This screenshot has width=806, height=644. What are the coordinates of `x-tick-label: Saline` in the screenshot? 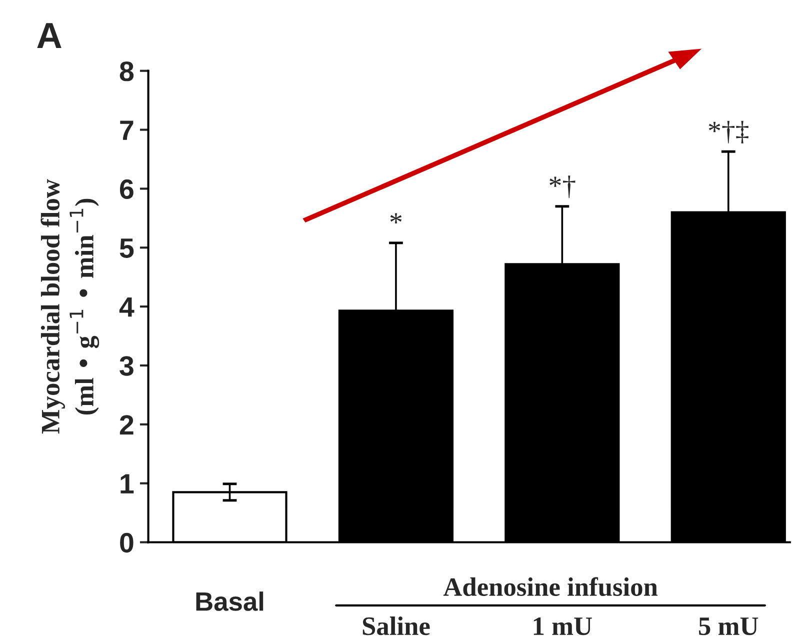 It's located at (396, 626).